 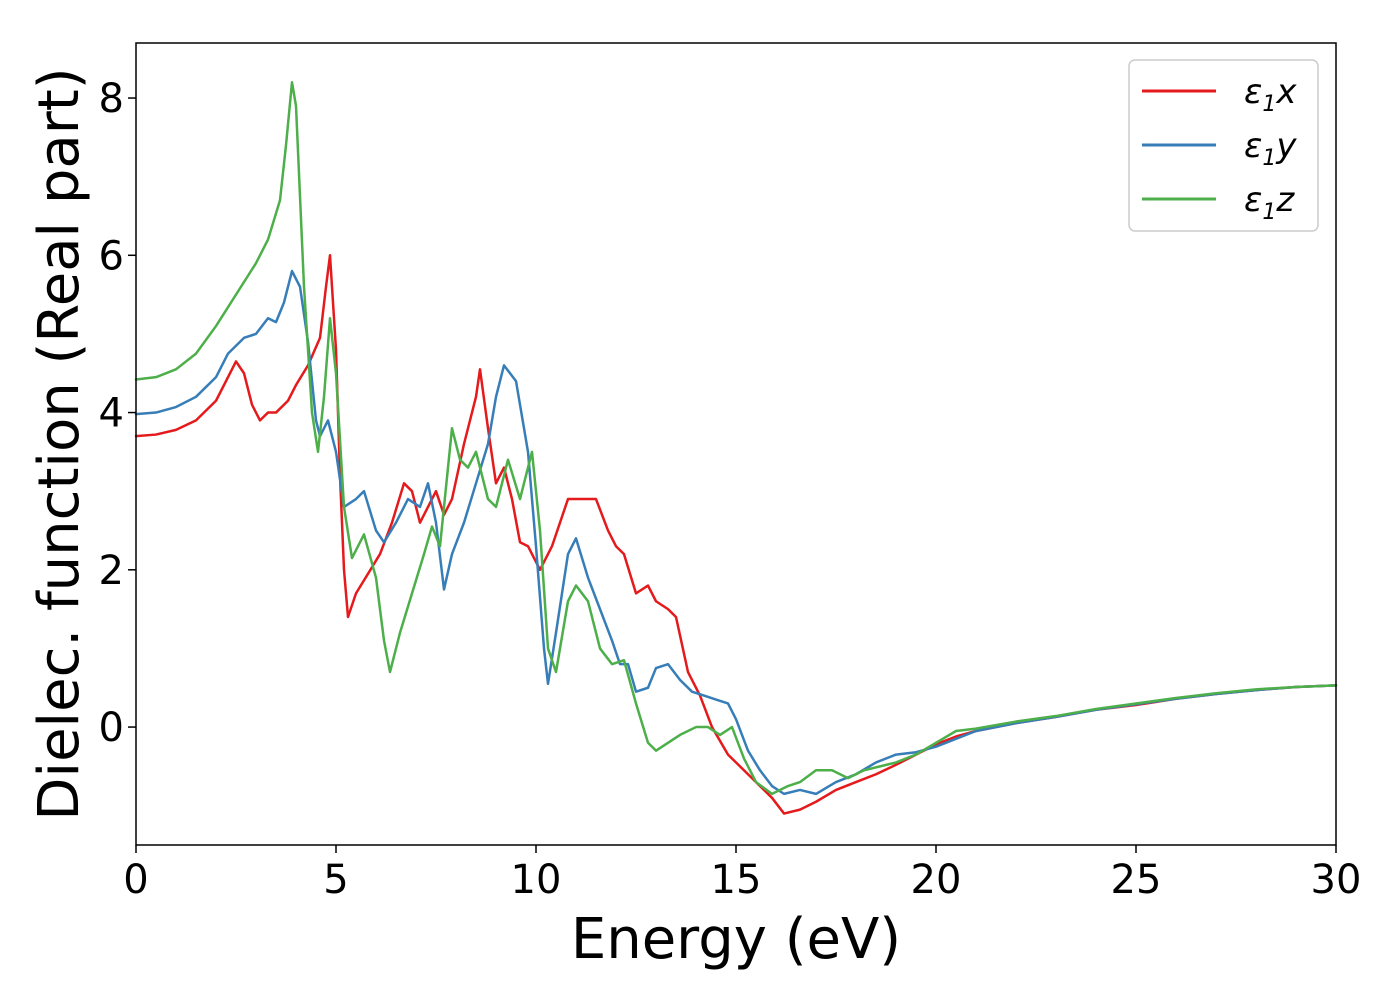 What do you see at coordinates (59, 443) in the screenshot?
I see `y-axis-title: Dielec. function (Real part)` at bounding box center [59, 443].